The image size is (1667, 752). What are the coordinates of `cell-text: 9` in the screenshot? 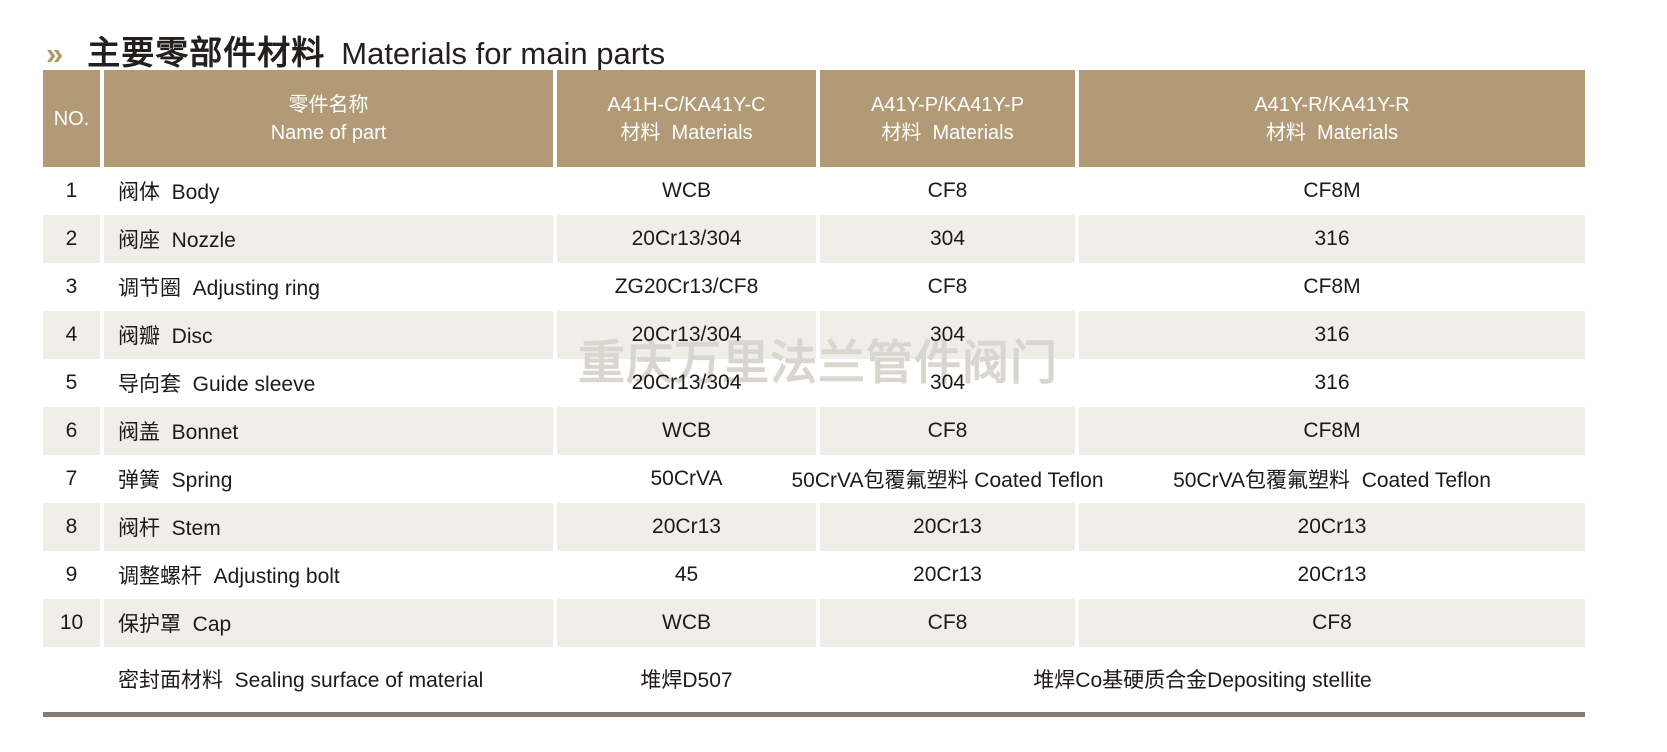 It's located at (71, 574).